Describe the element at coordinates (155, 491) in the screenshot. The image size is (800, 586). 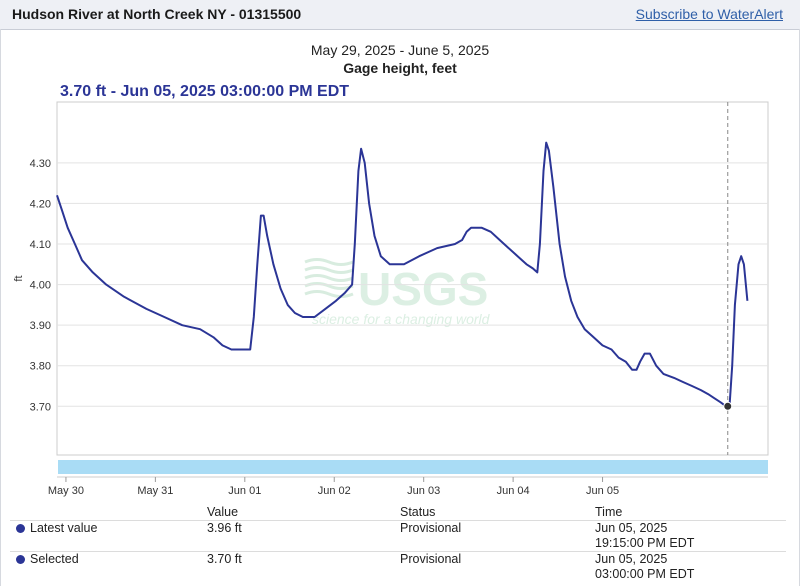
I see `x-tick-label: May 31` at that location.